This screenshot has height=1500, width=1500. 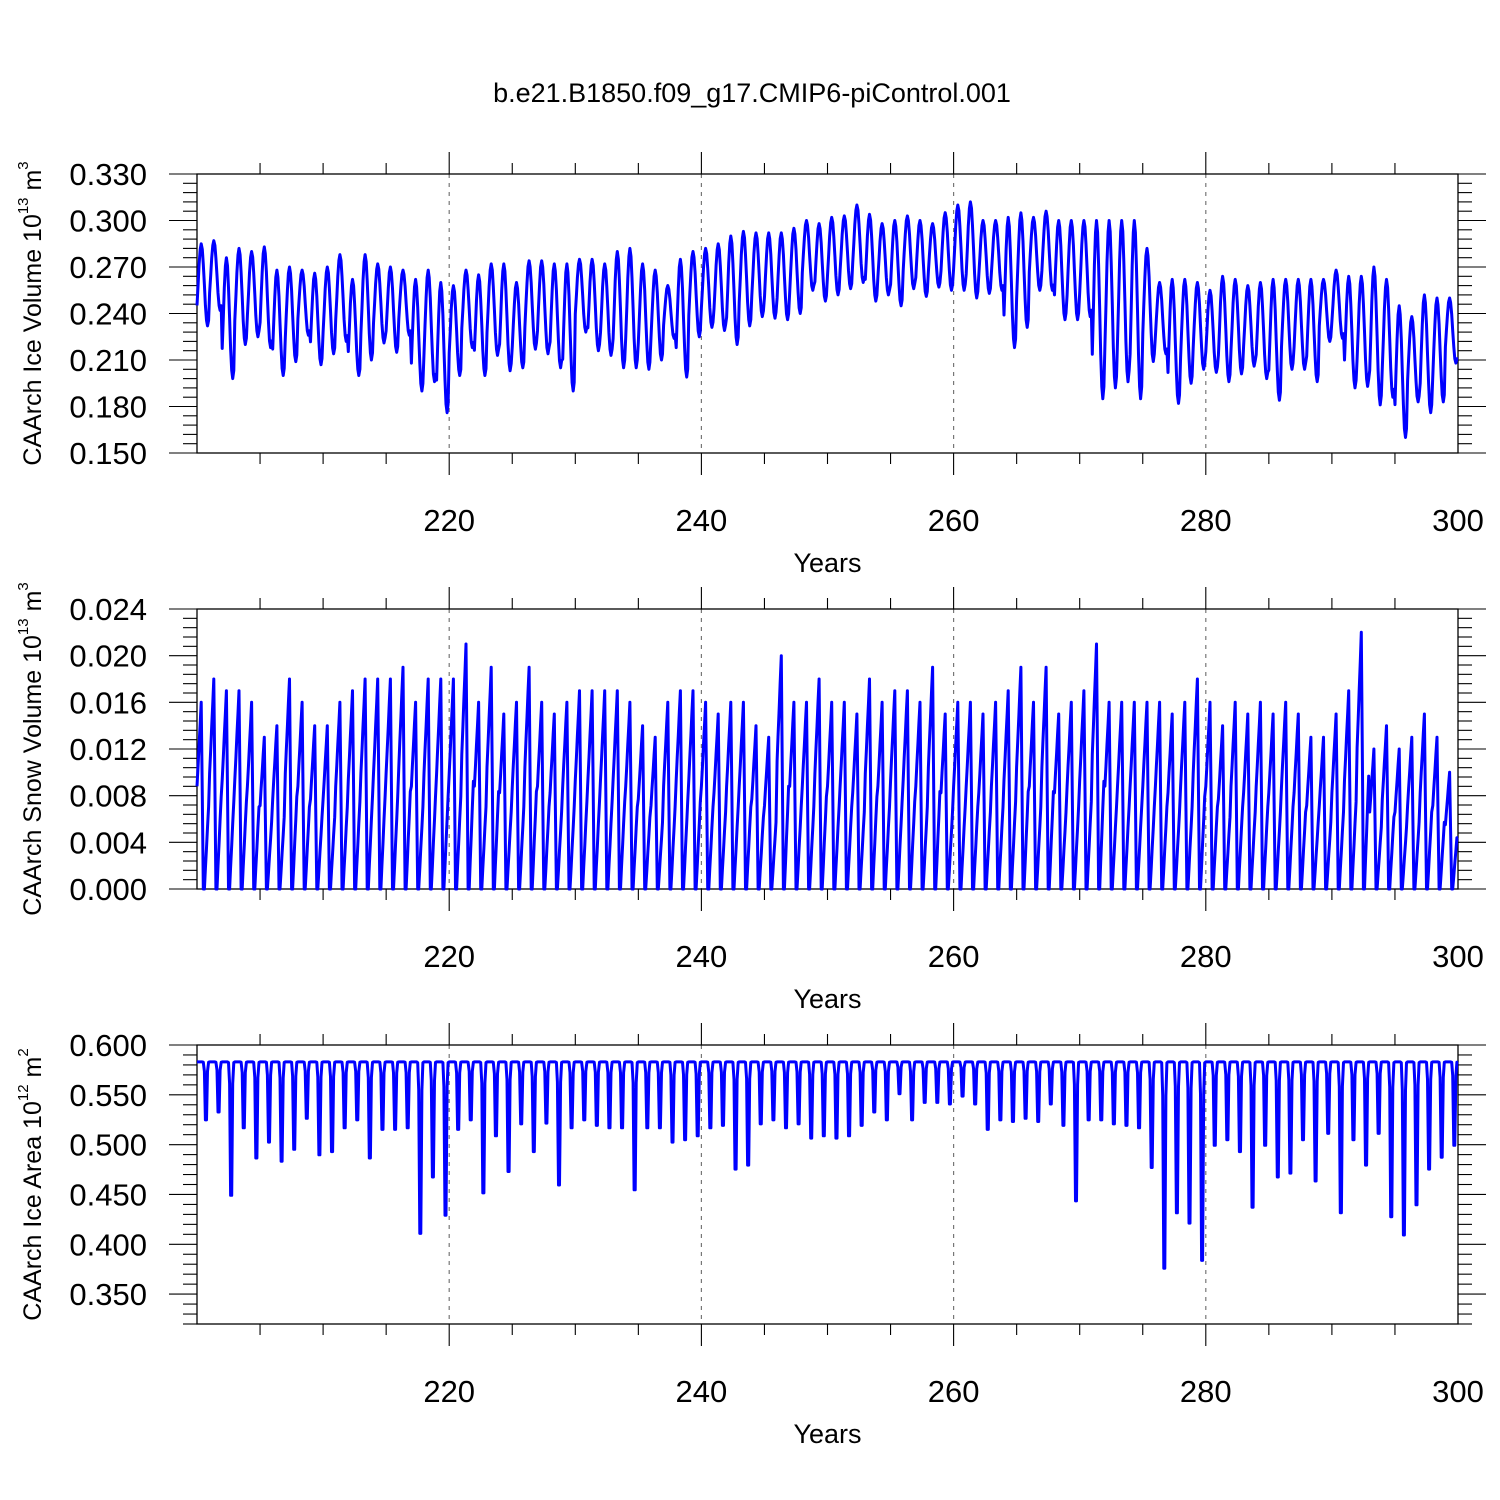 What do you see at coordinates (827, 760) in the screenshot?
I see `snow-volume-series-line` at bounding box center [827, 760].